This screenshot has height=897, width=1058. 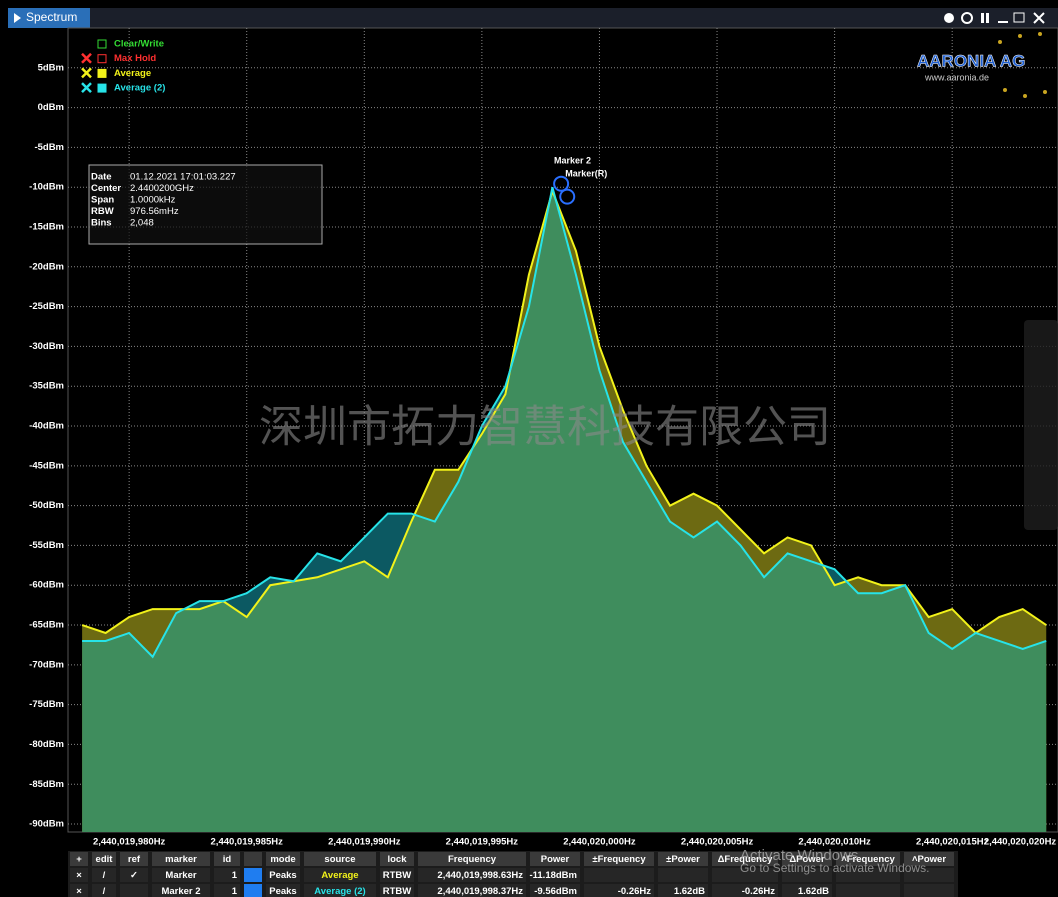 What do you see at coordinates (46, 585) in the screenshot?
I see `y-tick-label: -60dBm` at bounding box center [46, 585].